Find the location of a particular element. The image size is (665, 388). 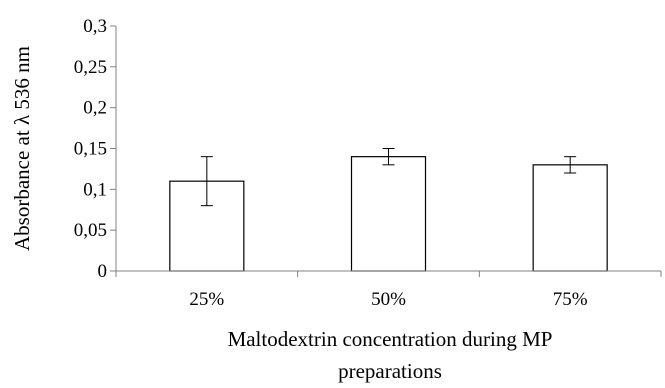

error-bars is located at coordinates (388, 177).